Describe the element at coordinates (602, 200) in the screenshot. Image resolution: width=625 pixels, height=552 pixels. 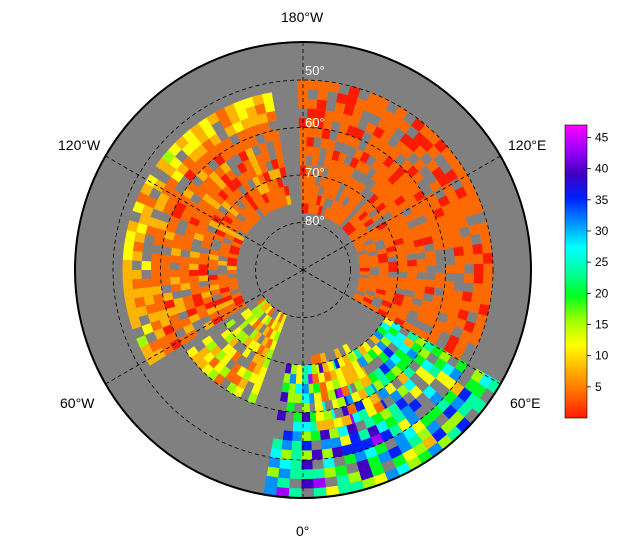
I see `colorbar-tick-label: 35` at that location.